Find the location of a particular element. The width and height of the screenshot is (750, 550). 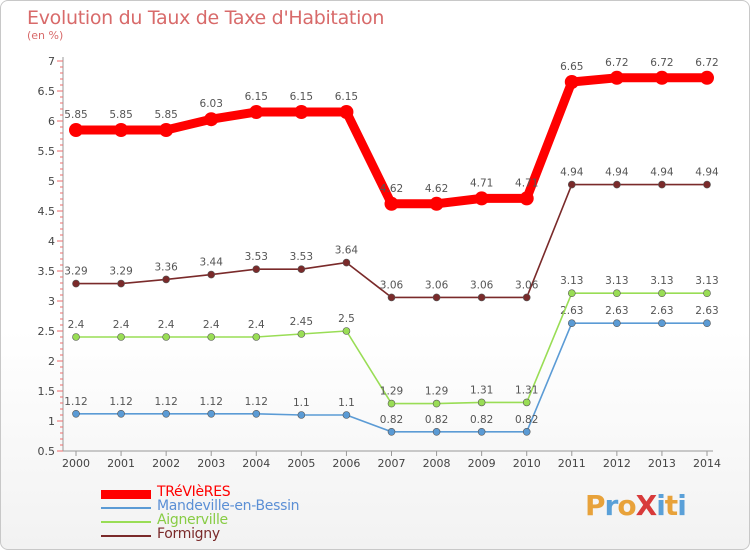

x-tick-label: 2000 is located at coordinates (76, 463).